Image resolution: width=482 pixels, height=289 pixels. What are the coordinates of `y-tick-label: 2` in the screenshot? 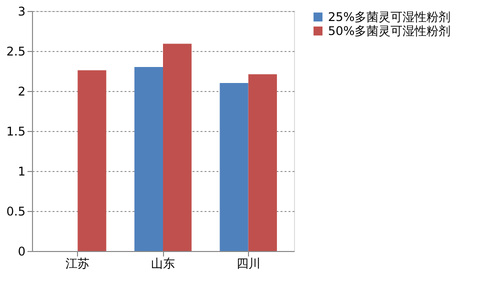 It's located at (22, 91).